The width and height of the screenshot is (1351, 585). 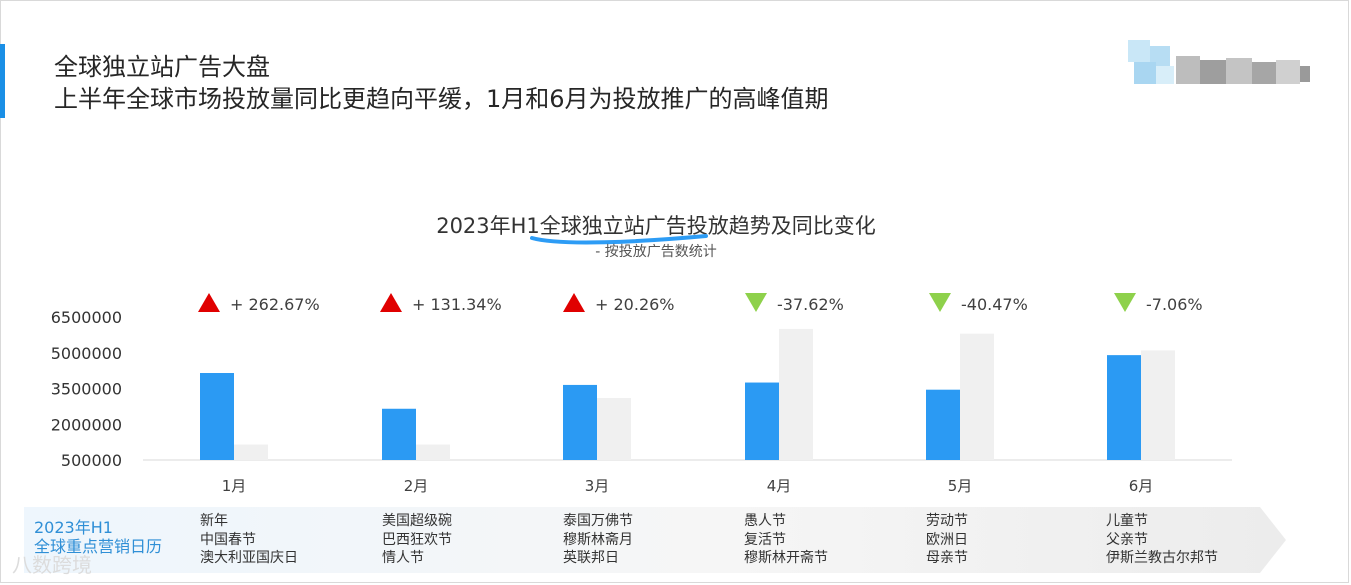 I want to click on holiday-item: 穆斯林斋月, so click(x=598, y=539).